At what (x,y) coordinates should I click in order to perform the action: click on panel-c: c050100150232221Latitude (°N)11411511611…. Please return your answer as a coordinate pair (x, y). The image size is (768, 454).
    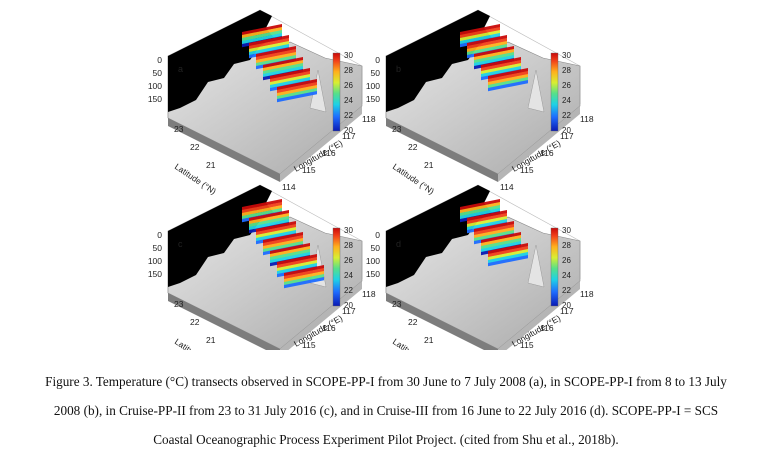
    Looking at the image, I should click on (262, 267).